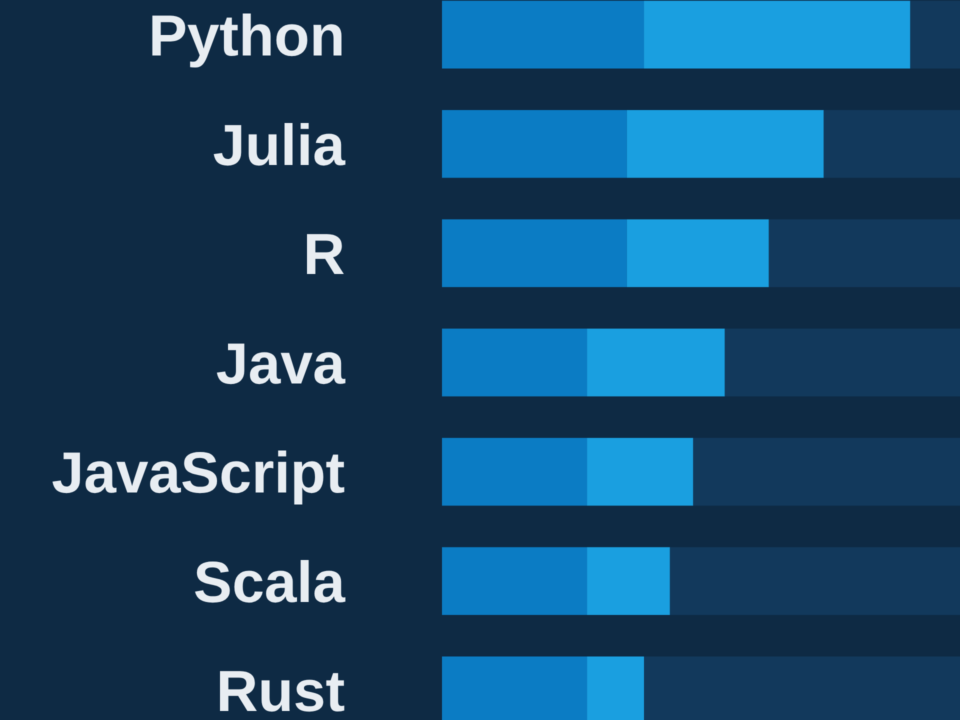  Describe the element at coordinates (281, 363) in the screenshot. I see `y-tick-label: Java` at that location.